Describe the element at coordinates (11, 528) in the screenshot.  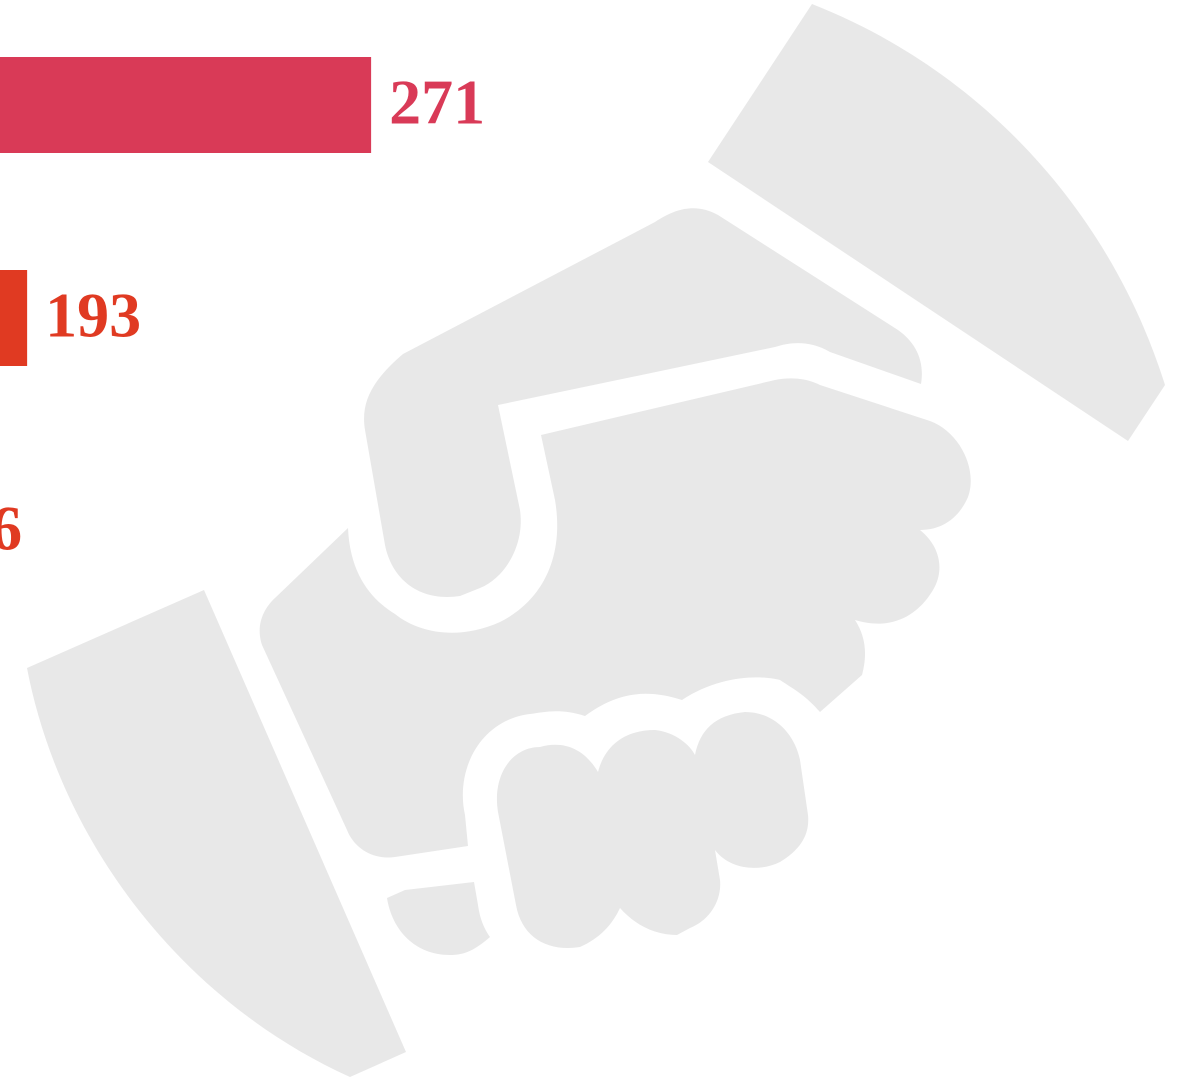
I see `value-label: 166` at that location.